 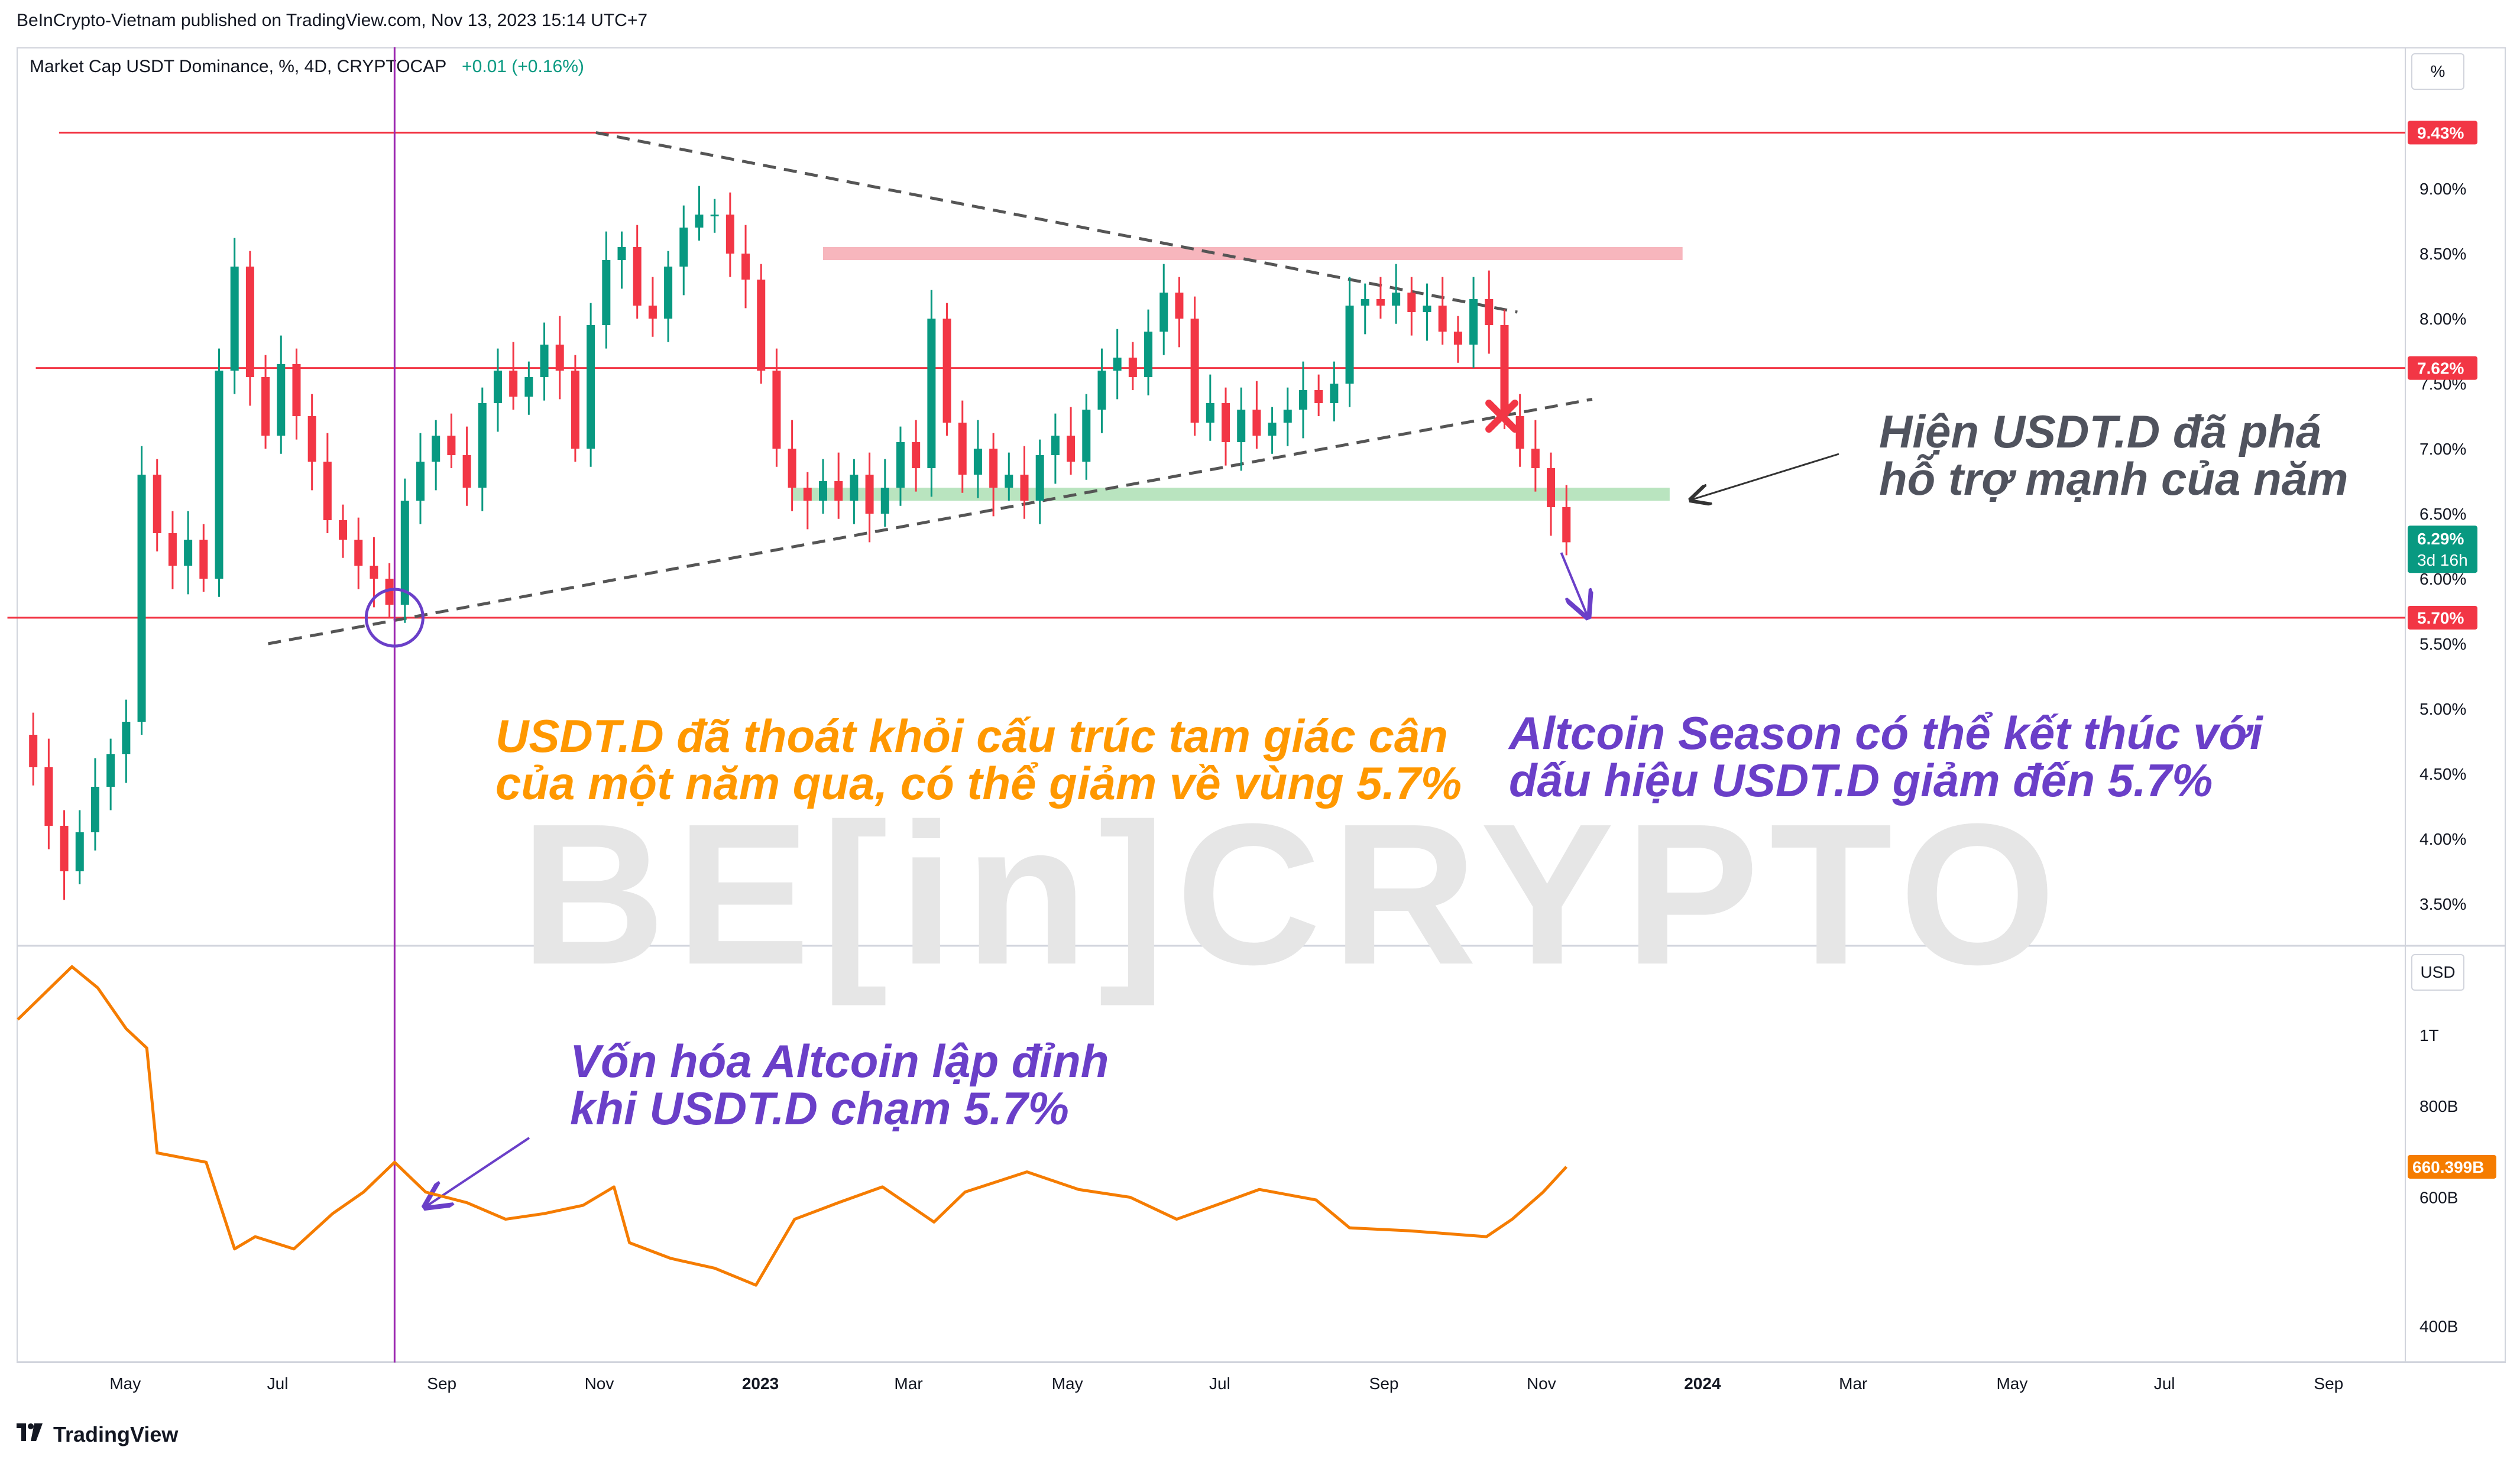 I want to click on time-tick-label: Nov, so click(x=599, y=1383).